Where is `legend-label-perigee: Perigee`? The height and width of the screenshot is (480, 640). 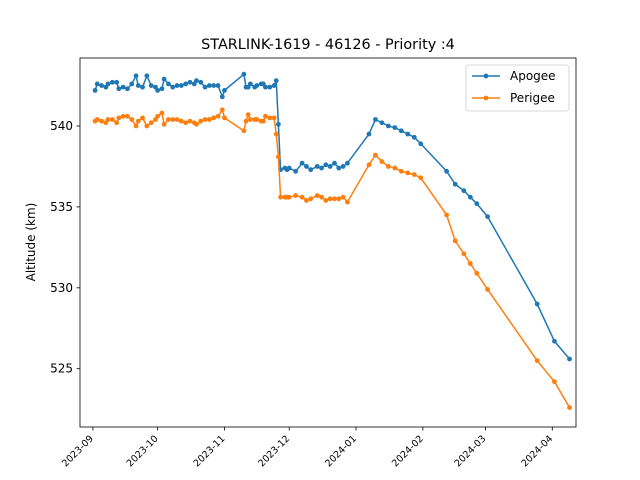 legend-label-perigee: Perigee is located at coordinates (532, 98).